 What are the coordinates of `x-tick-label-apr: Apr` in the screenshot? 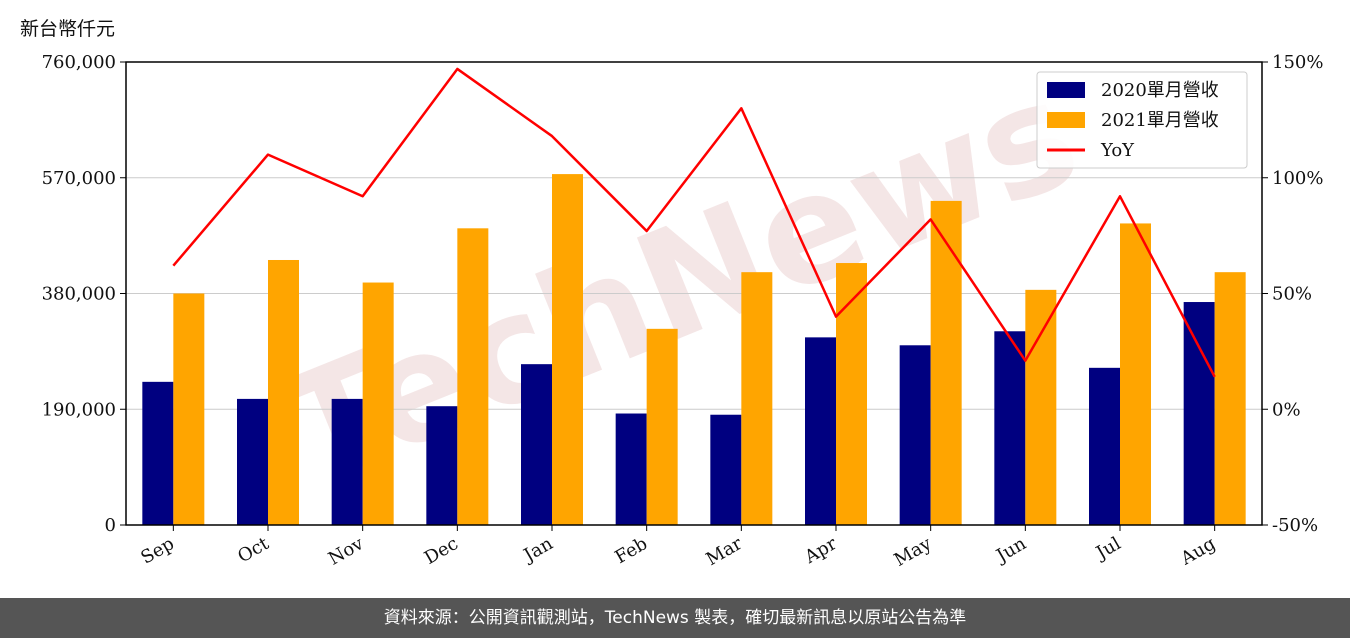 It's located at (820, 550).